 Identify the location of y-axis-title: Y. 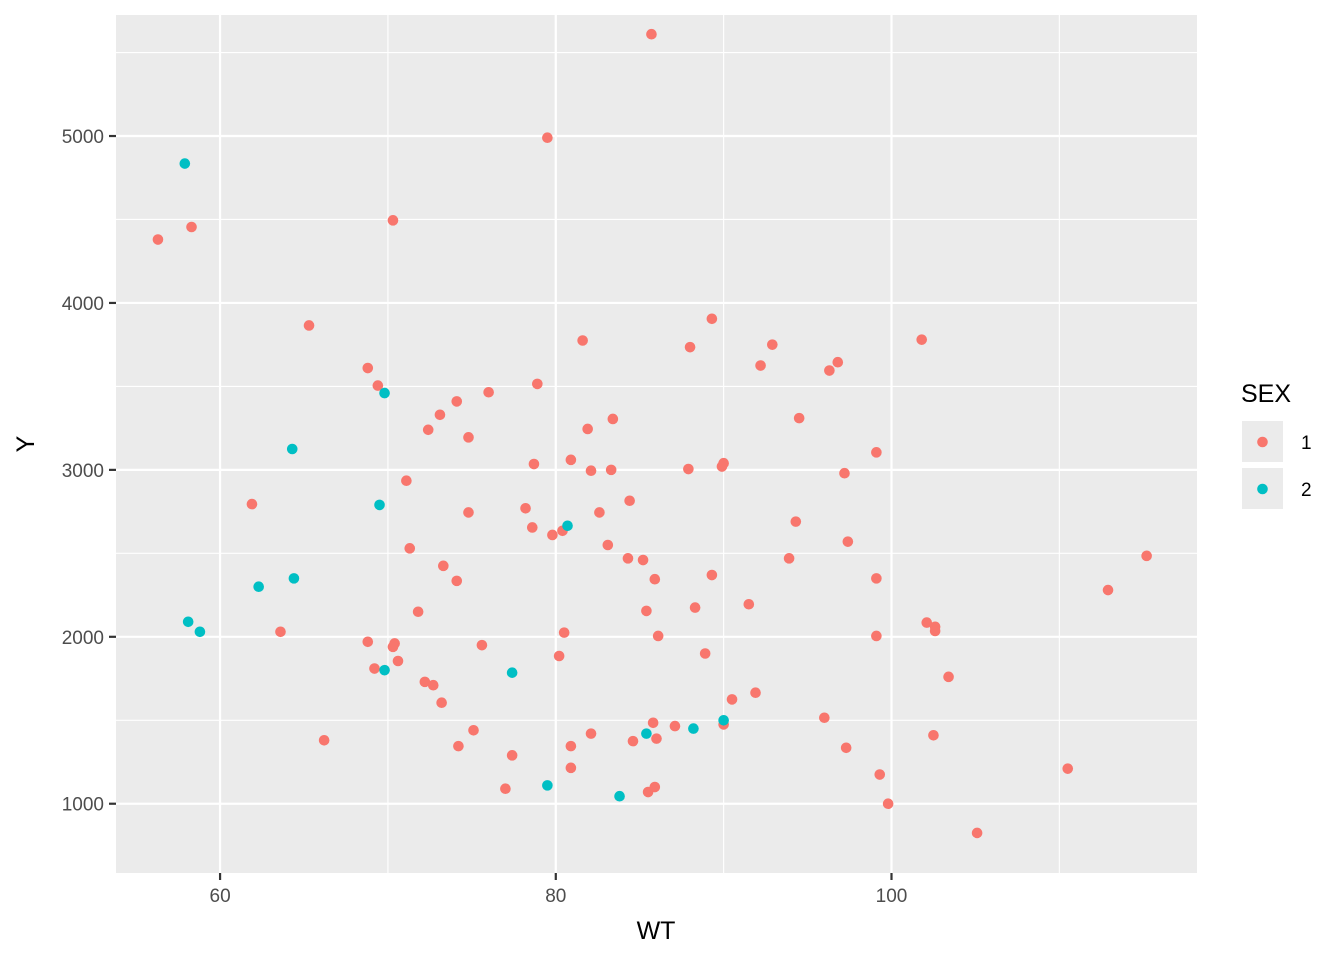
(26, 443).